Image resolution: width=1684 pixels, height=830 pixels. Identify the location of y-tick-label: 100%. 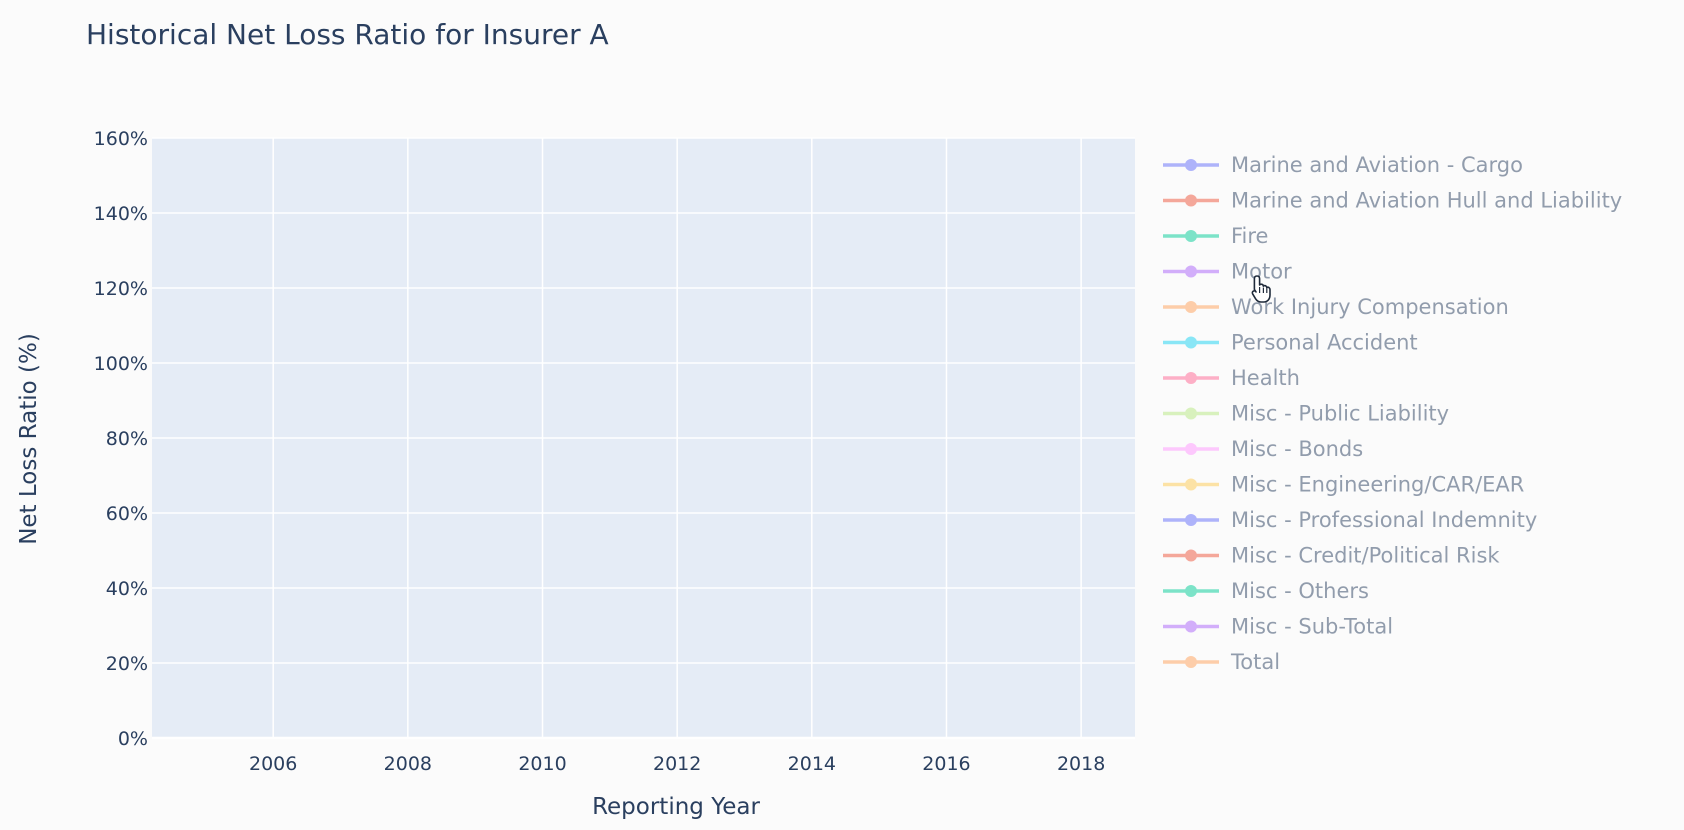
(121, 364).